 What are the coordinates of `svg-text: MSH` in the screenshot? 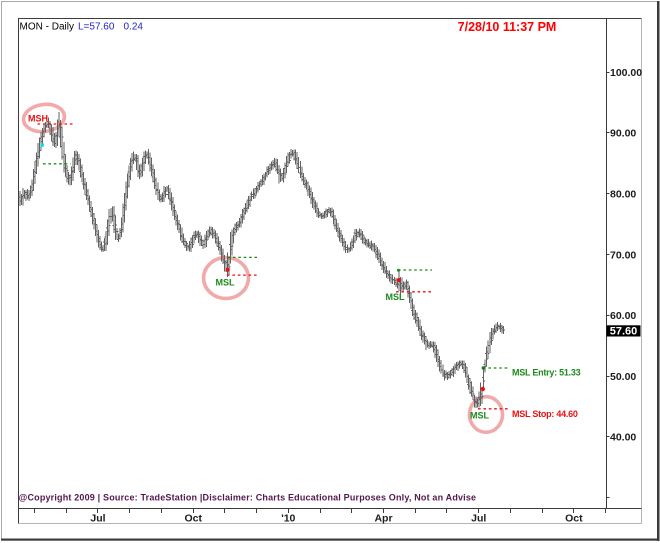 It's located at (38, 119).